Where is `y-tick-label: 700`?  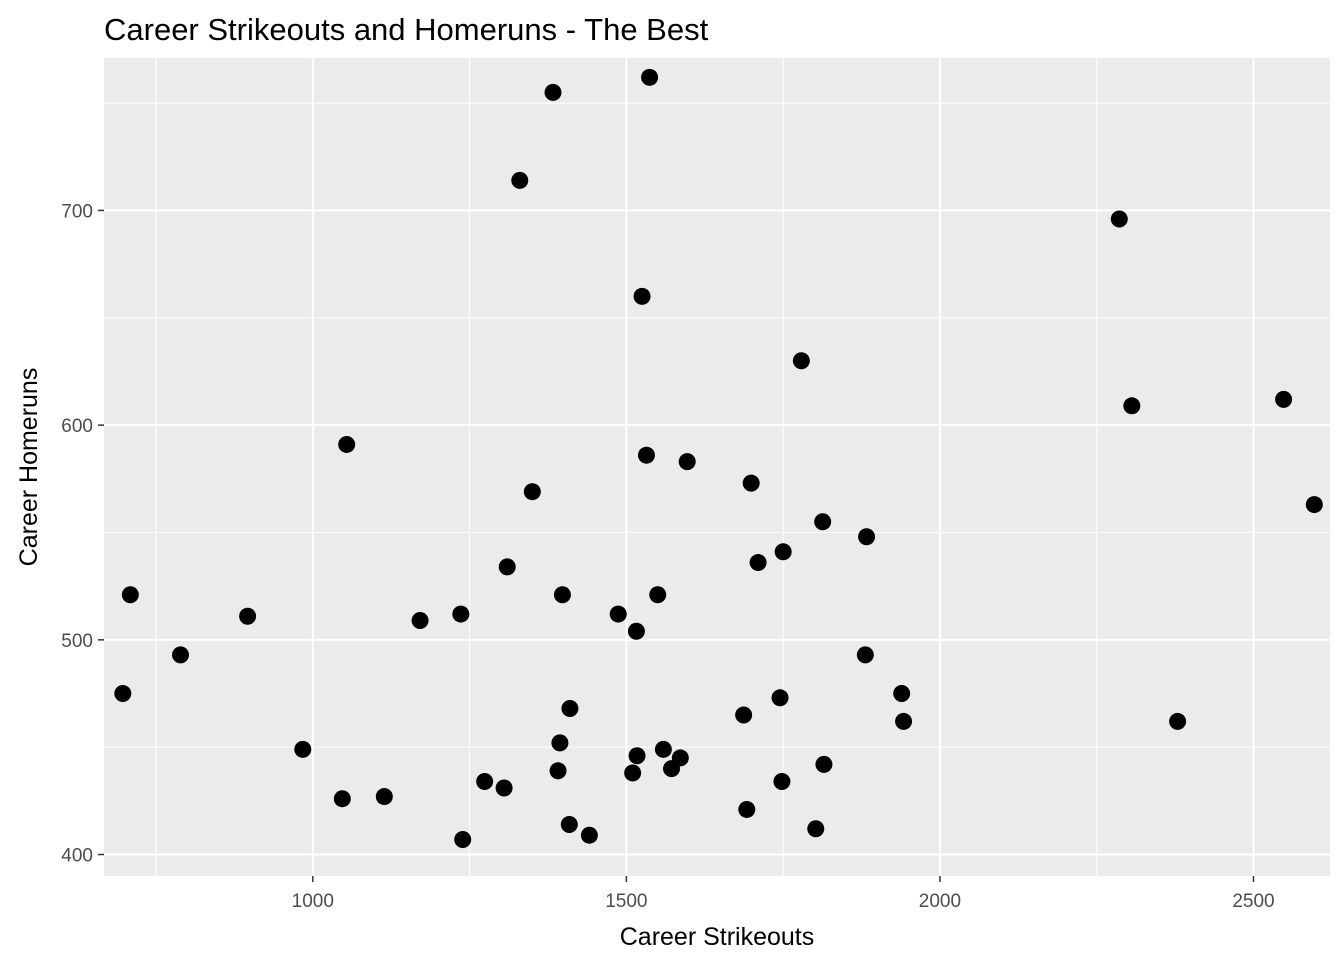
y-tick-label: 700 is located at coordinates (77, 211).